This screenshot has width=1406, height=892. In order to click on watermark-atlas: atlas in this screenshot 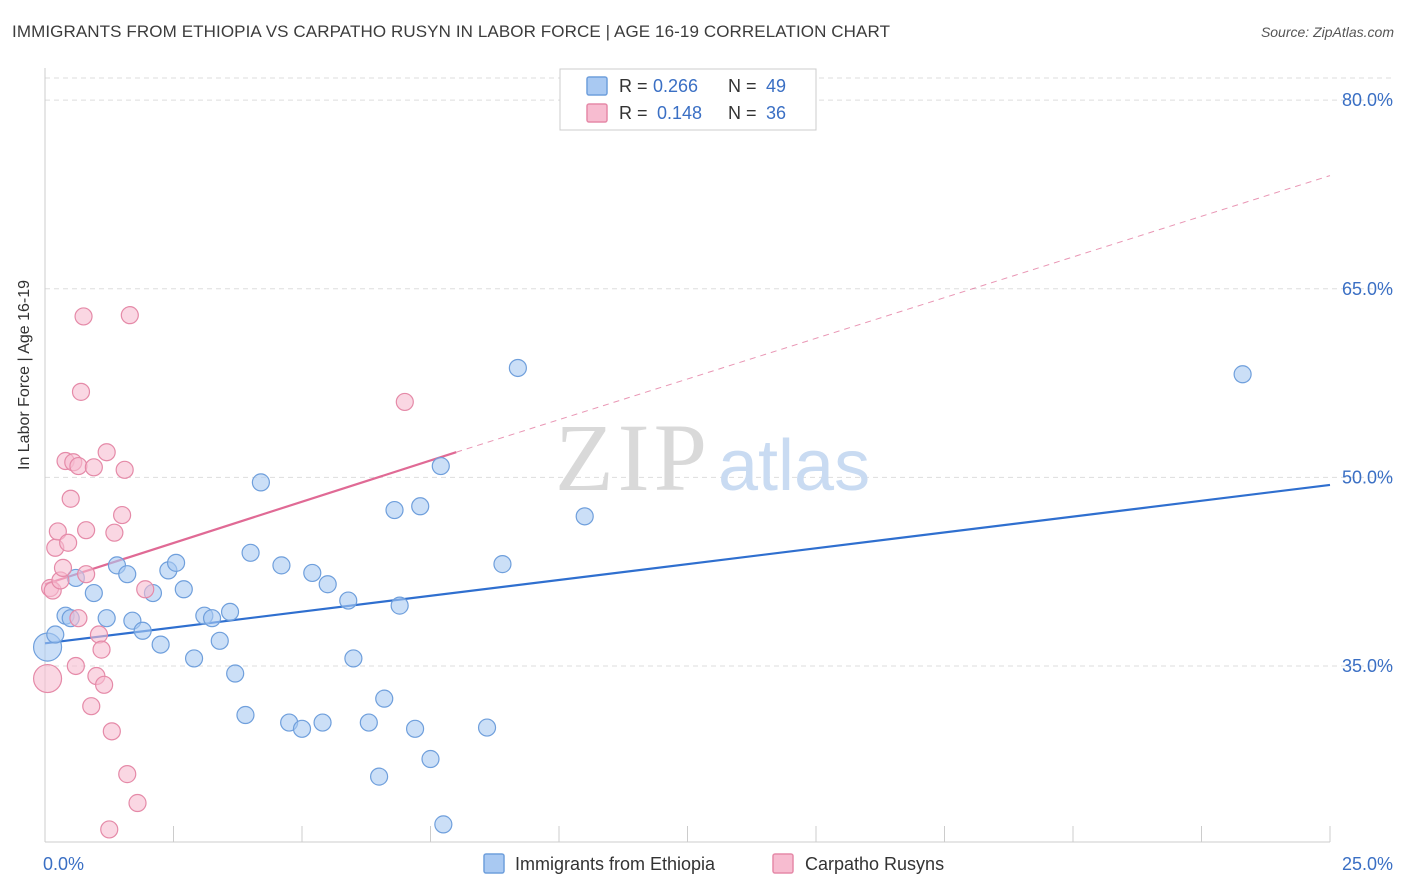, I will do `click(794, 466)`.